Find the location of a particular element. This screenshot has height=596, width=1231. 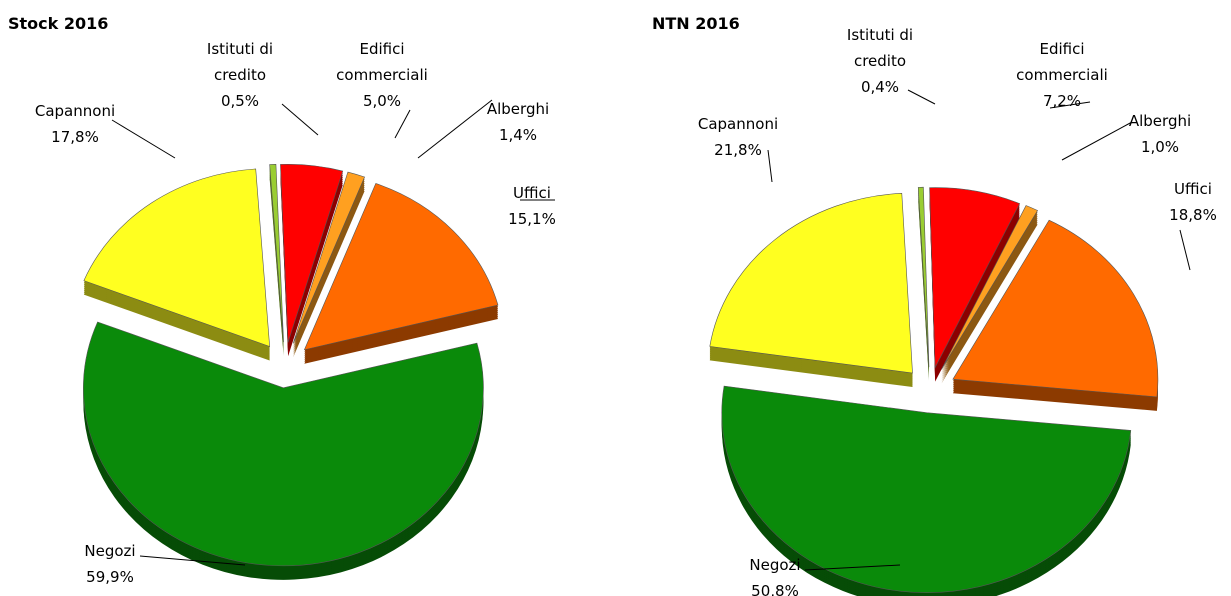

data-label: Capannoni 21,8% is located at coordinates (738, 137).